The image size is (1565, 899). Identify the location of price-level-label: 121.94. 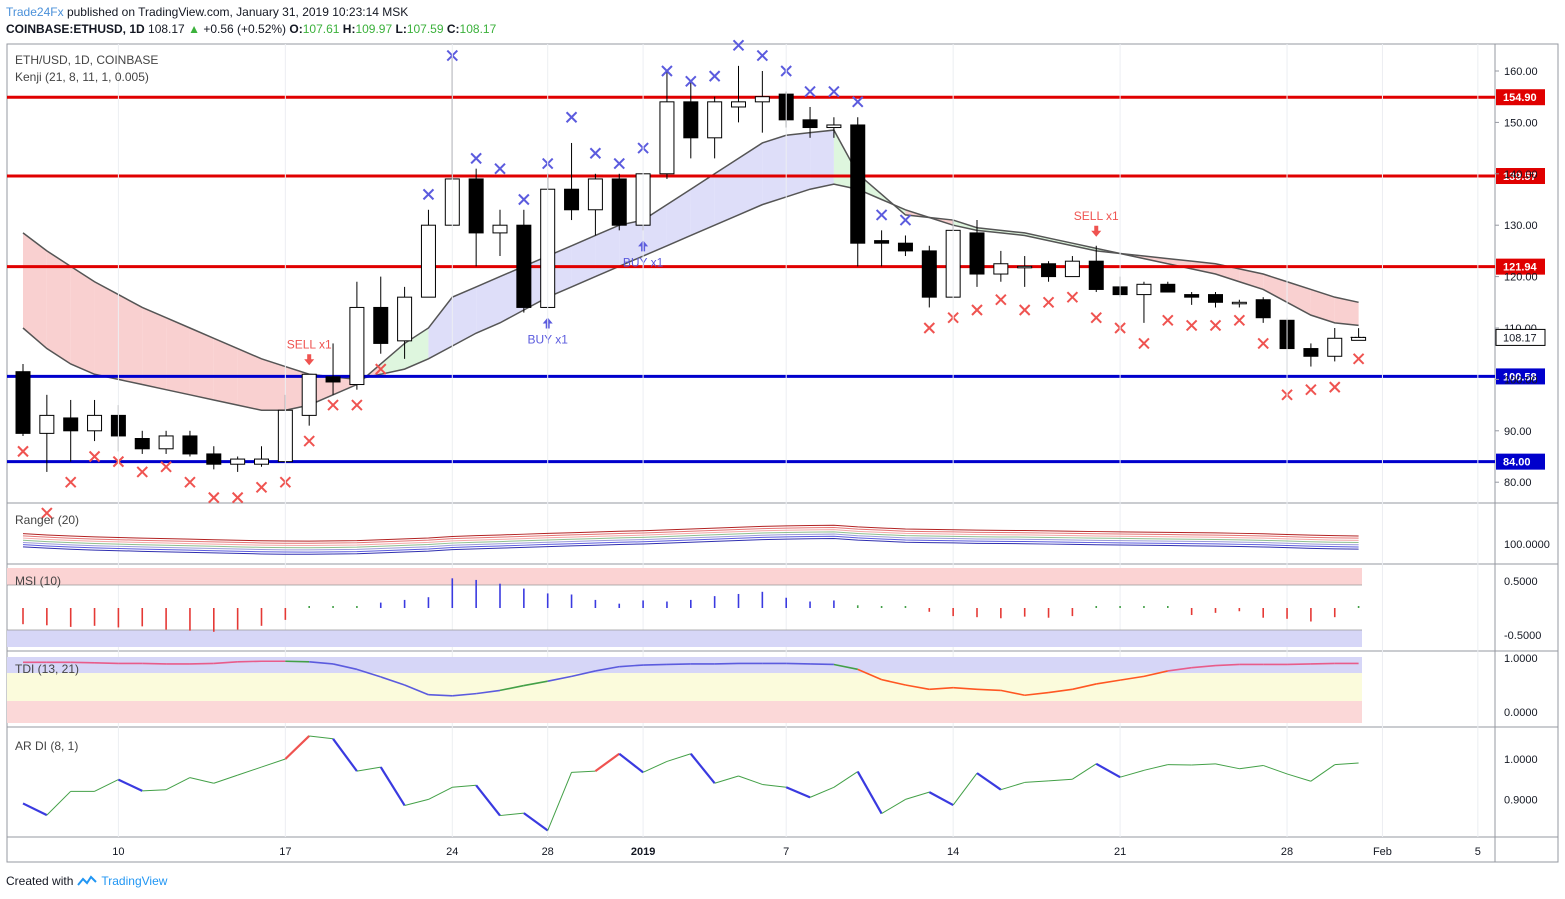
(1520, 268).